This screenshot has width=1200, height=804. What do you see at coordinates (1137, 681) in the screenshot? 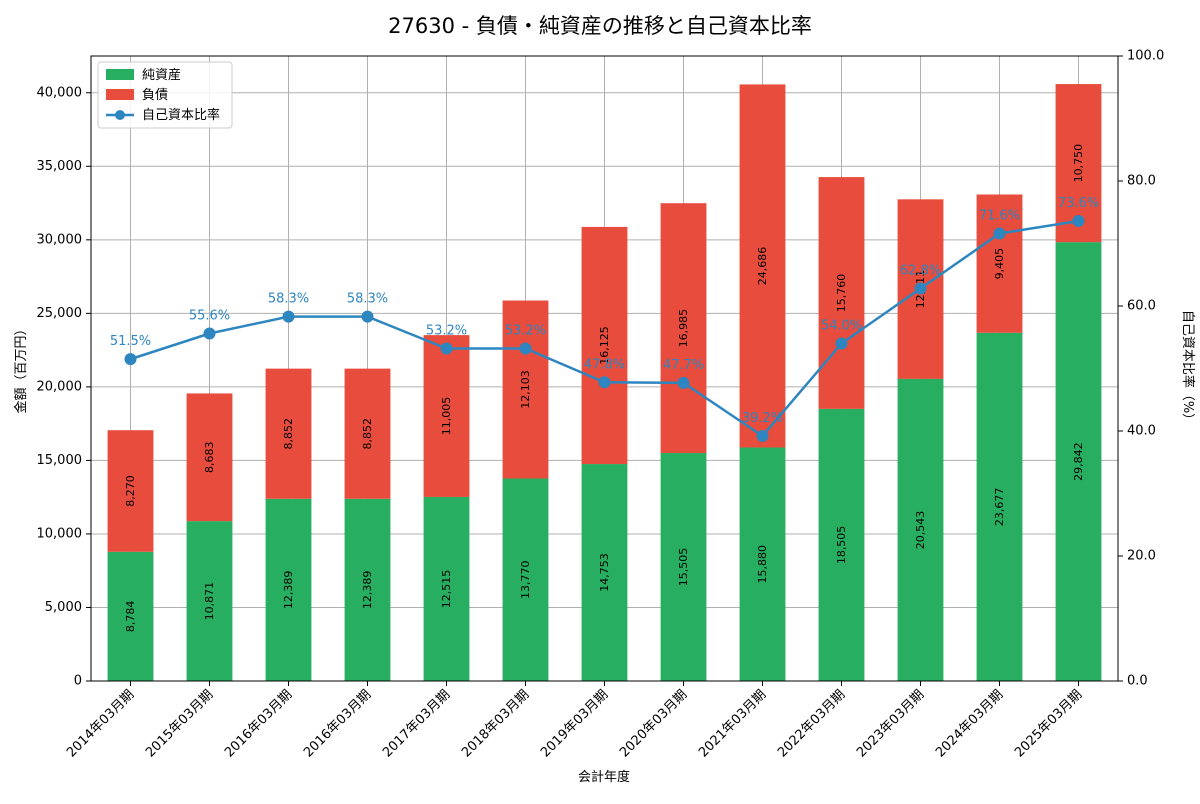
I see `y2-tick-label: 0.0` at bounding box center [1137, 681].